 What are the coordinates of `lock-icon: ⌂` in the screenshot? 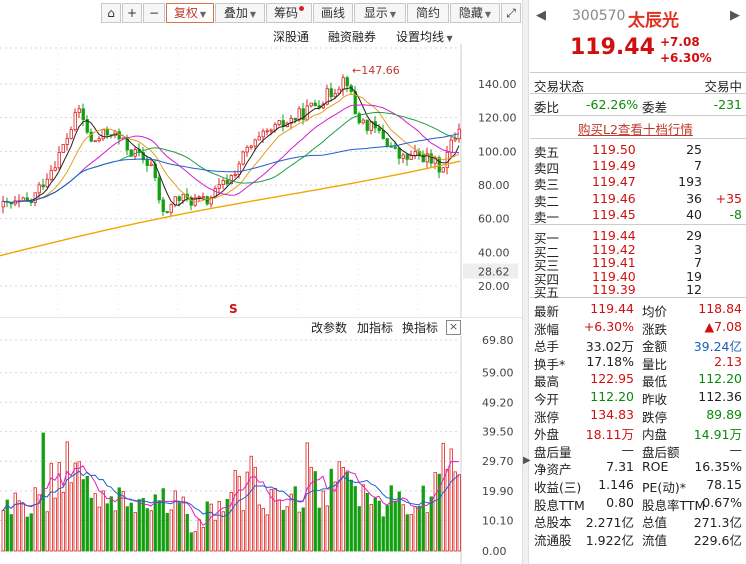 It's located at (111, 13).